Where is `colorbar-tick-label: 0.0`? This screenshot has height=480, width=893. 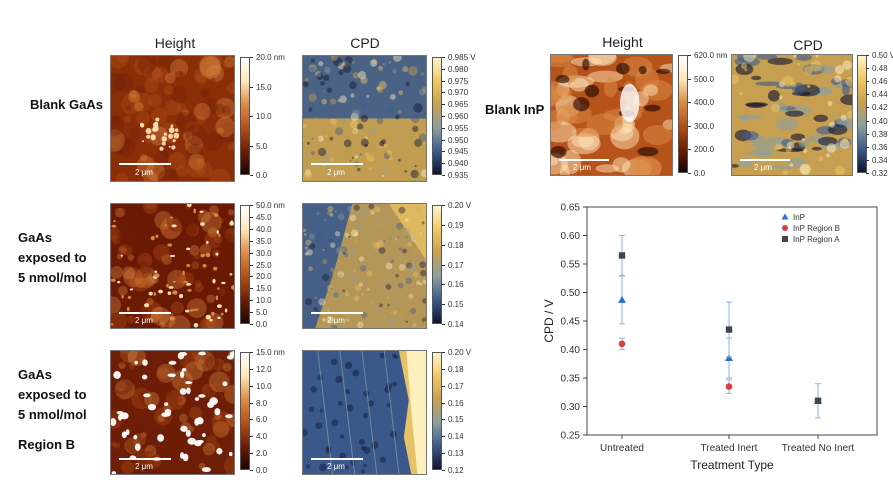
colorbar-tick-label: 0.0 is located at coordinates (262, 175).